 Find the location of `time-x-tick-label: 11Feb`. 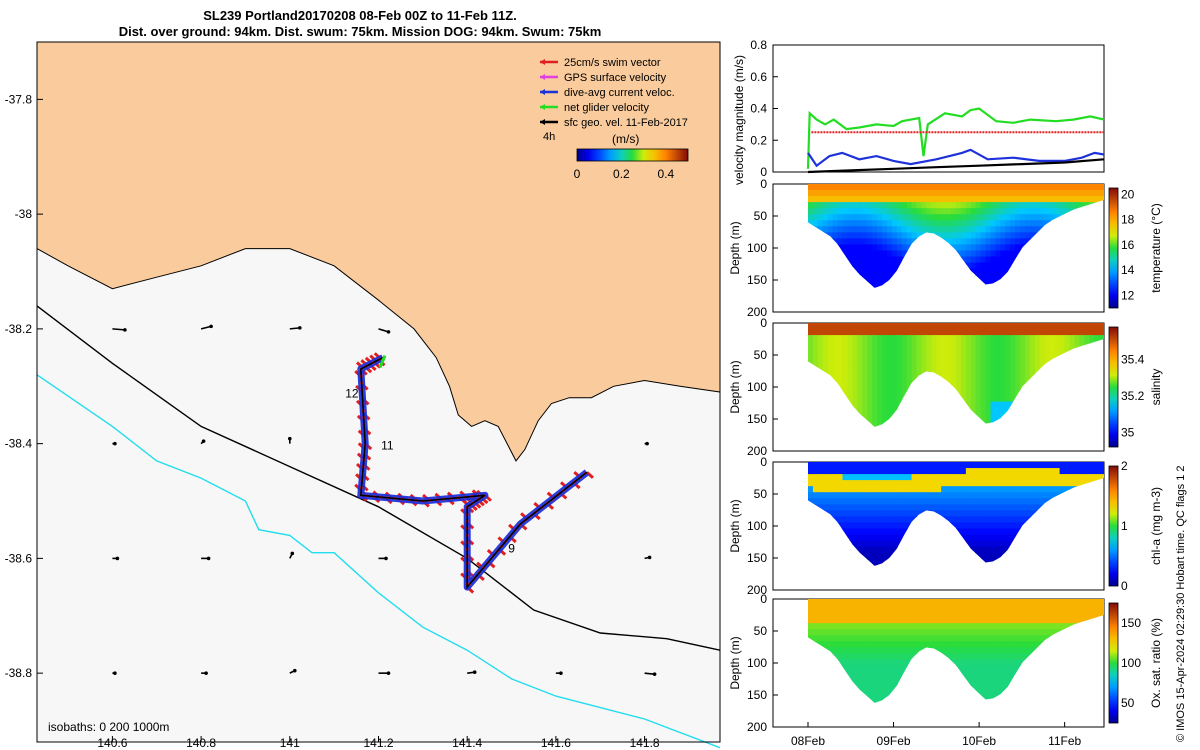

time-x-tick-label: 11Feb is located at coordinates (1064, 741).